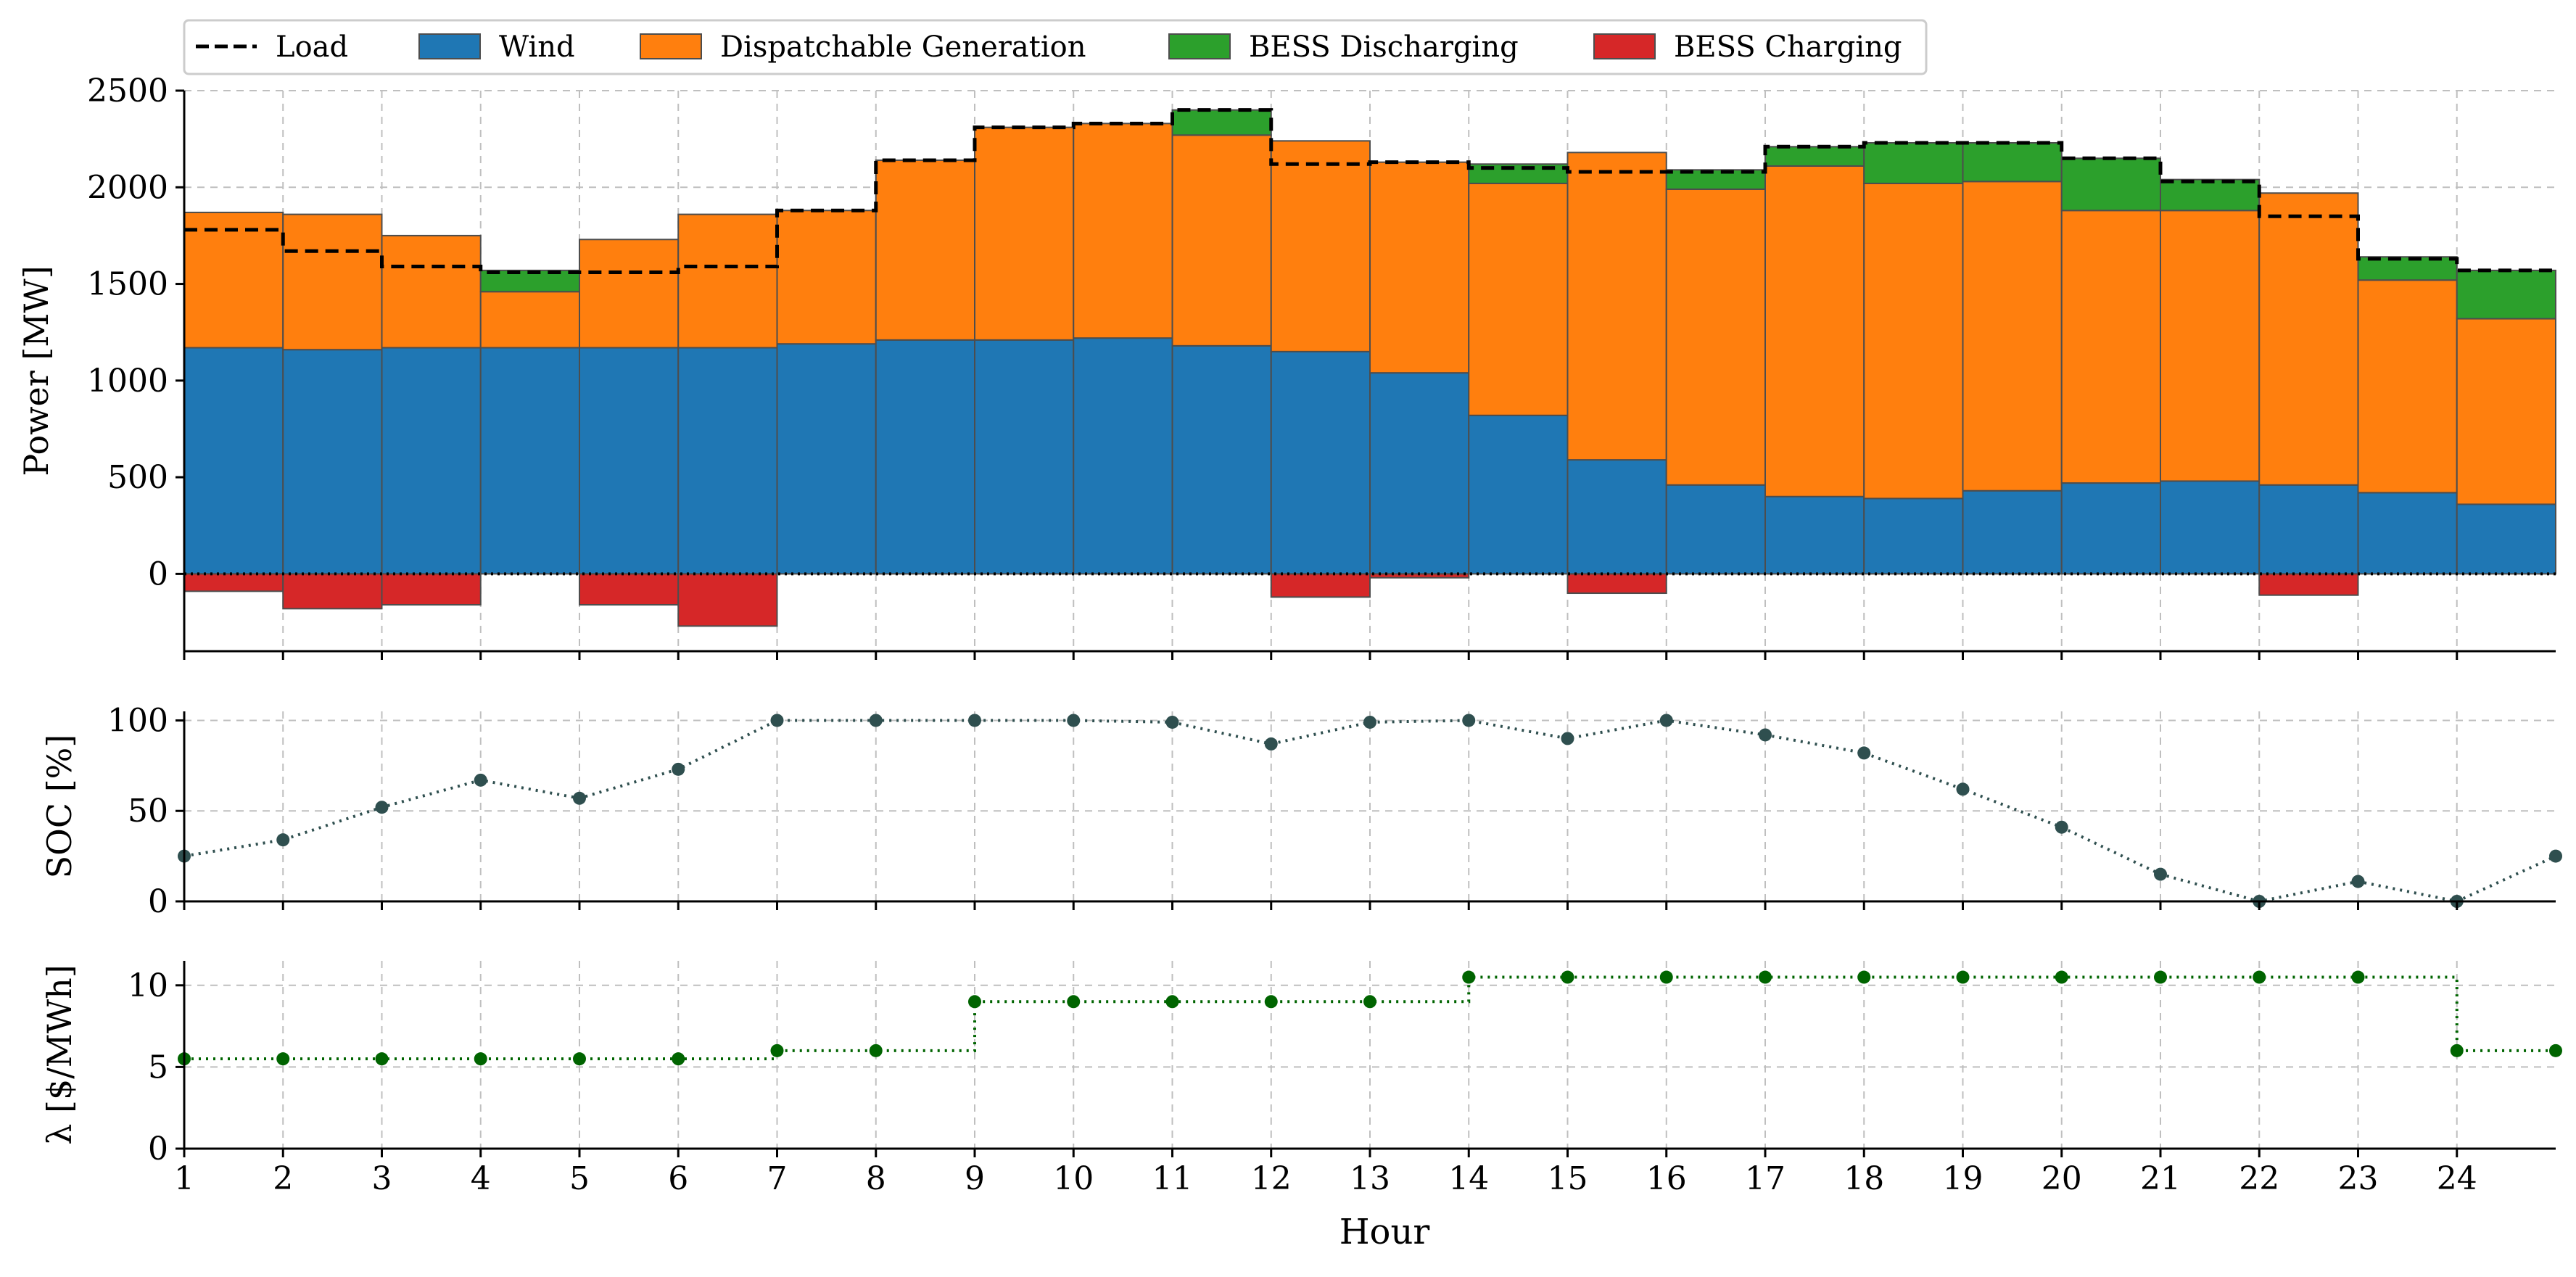 Image resolution: width=2576 pixels, height=1277 pixels. I want to click on x-tick-label: 3, so click(382, 1178).